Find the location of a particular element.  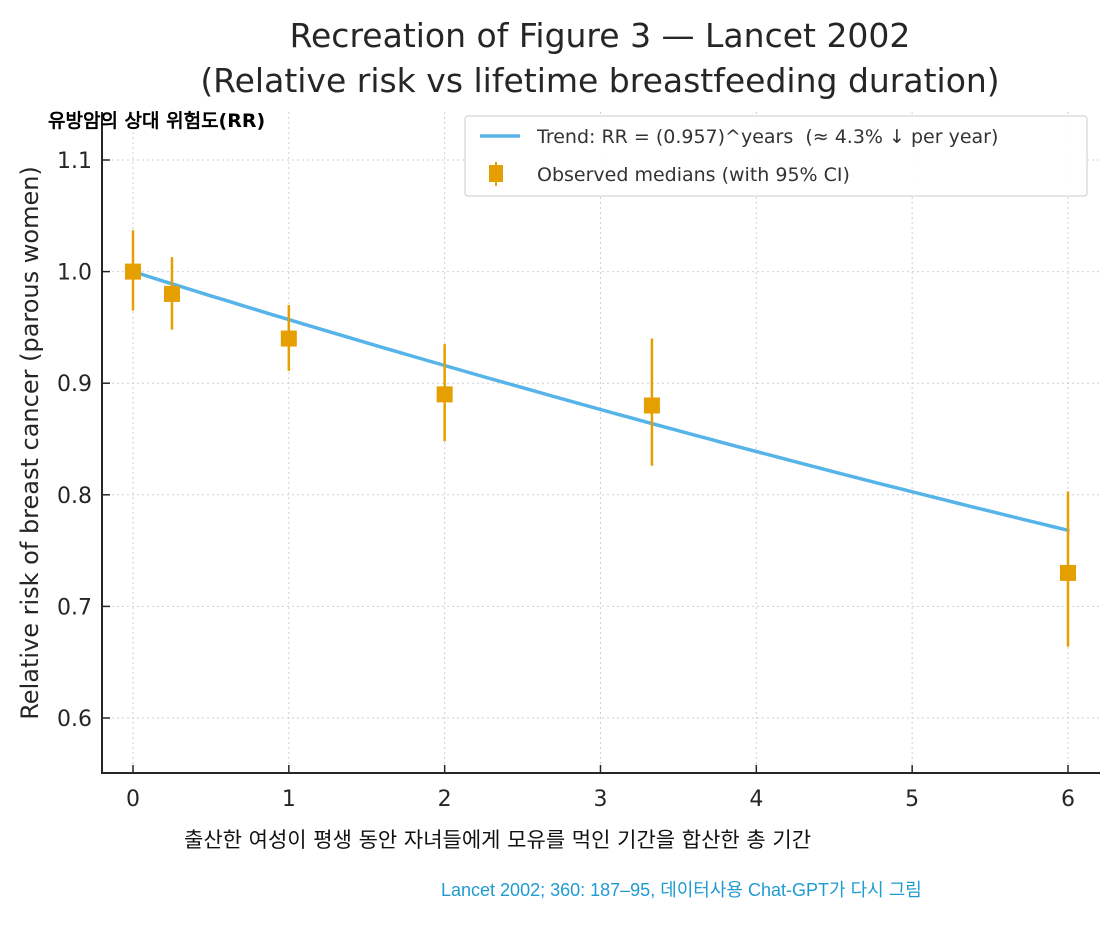

x-ticks: 0 1 2 3 4 5 6 is located at coordinates (600, 788).